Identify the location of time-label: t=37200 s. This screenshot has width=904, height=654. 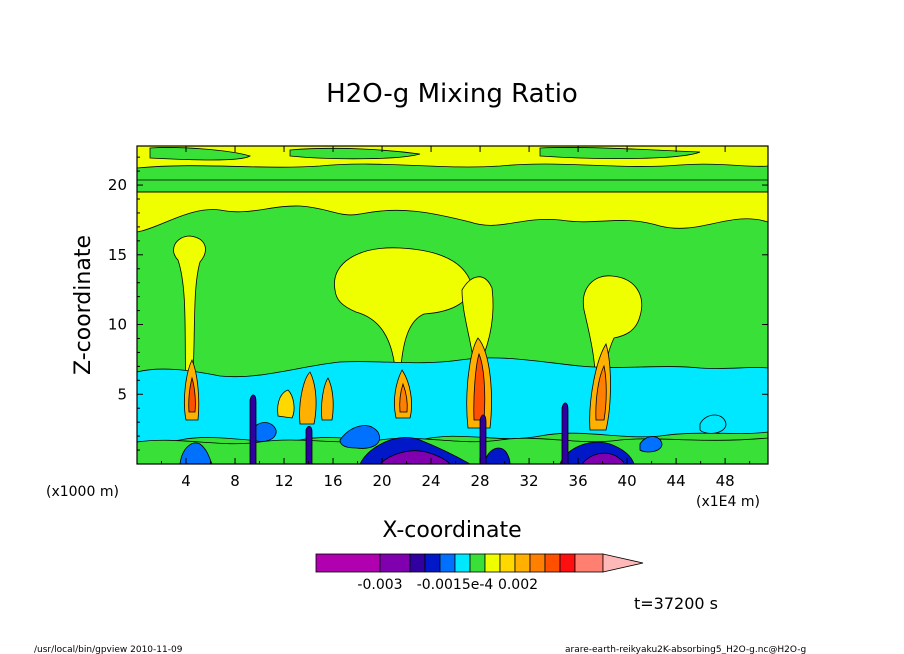
(676, 603).